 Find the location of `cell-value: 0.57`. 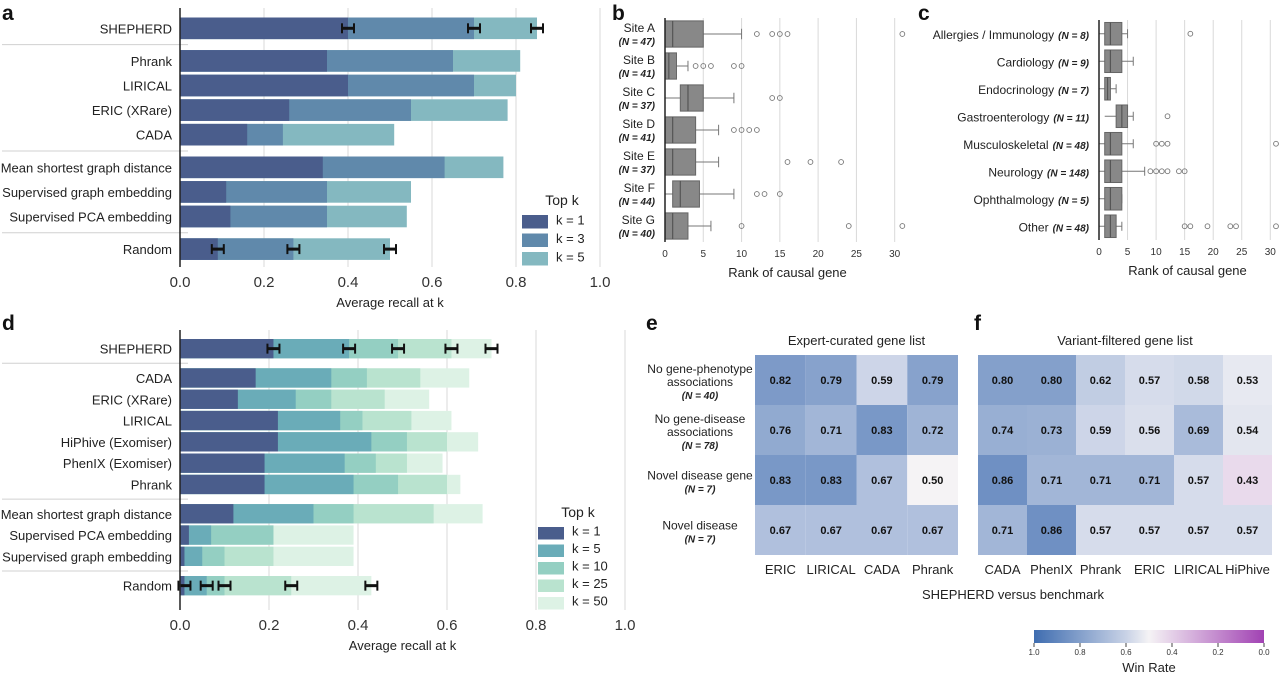

cell-value: 0.57 is located at coordinates (1198, 481).